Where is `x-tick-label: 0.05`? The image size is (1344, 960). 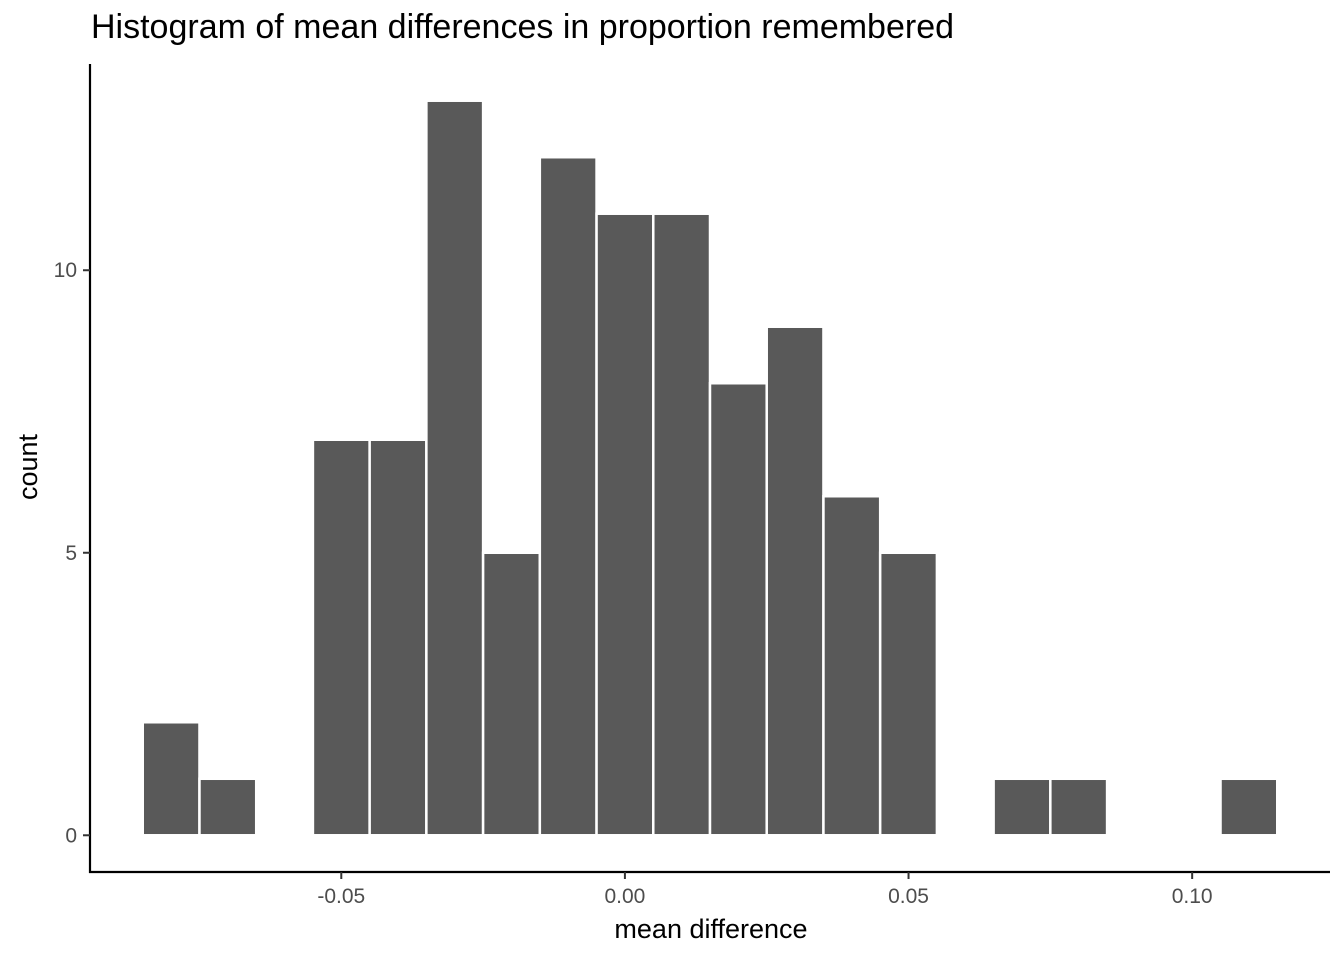 x-tick-label: 0.05 is located at coordinates (908, 896).